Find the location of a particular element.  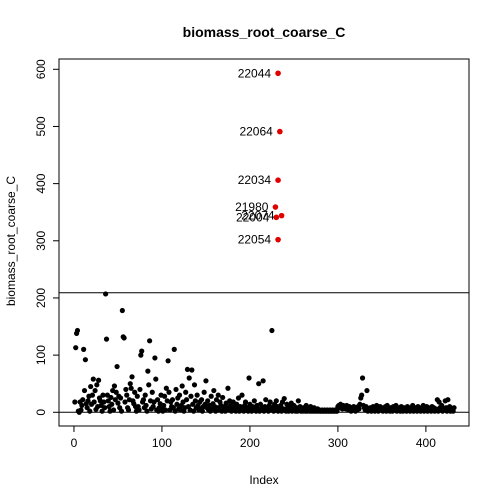

outlier-label-22044: 22044 is located at coordinates (255, 73).